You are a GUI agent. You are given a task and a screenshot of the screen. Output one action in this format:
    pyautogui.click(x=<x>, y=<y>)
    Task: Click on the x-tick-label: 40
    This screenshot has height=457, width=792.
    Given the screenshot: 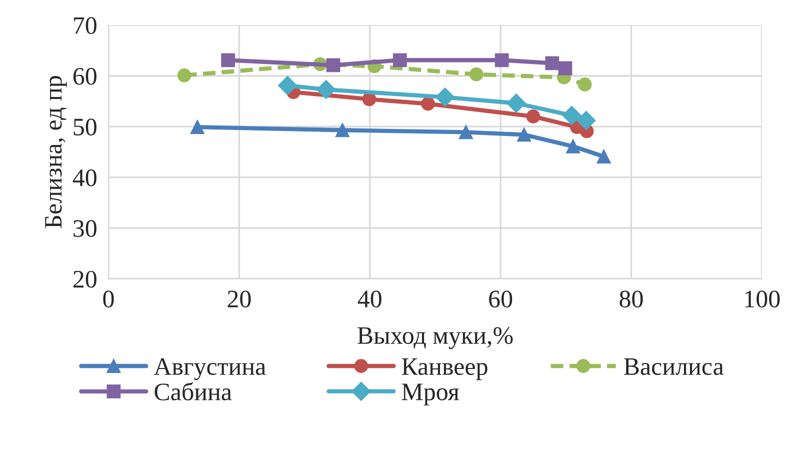 What is the action you would take?
    pyautogui.click(x=370, y=299)
    